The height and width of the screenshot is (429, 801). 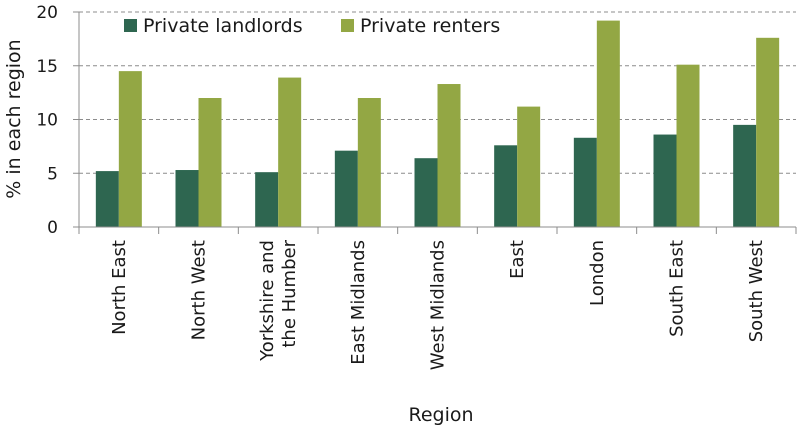 What do you see at coordinates (677, 288) in the screenshot?
I see `x-tick-label: South East` at bounding box center [677, 288].